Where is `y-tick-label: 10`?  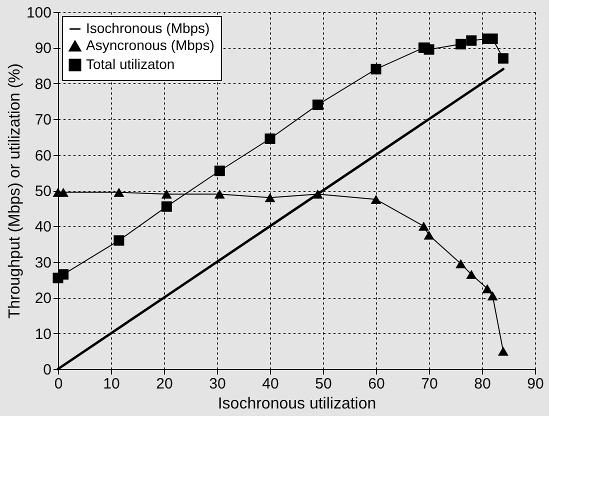
y-tick-label: 10 is located at coordinates (43, 334).